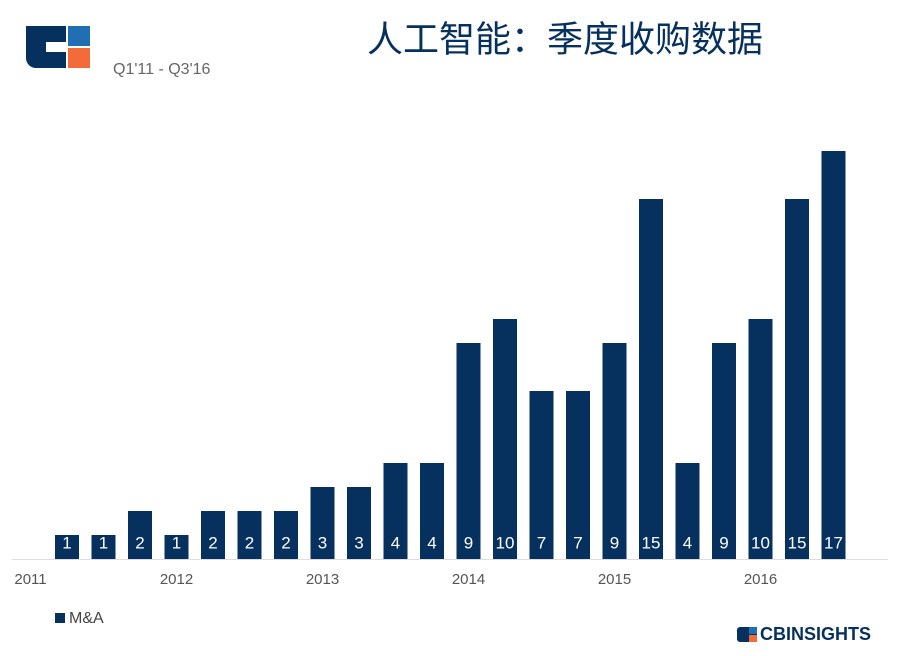  What do you see at coordinates (833, 542) in the screenshot?
I see `data-label: 17` at bounding box center [833, 542].